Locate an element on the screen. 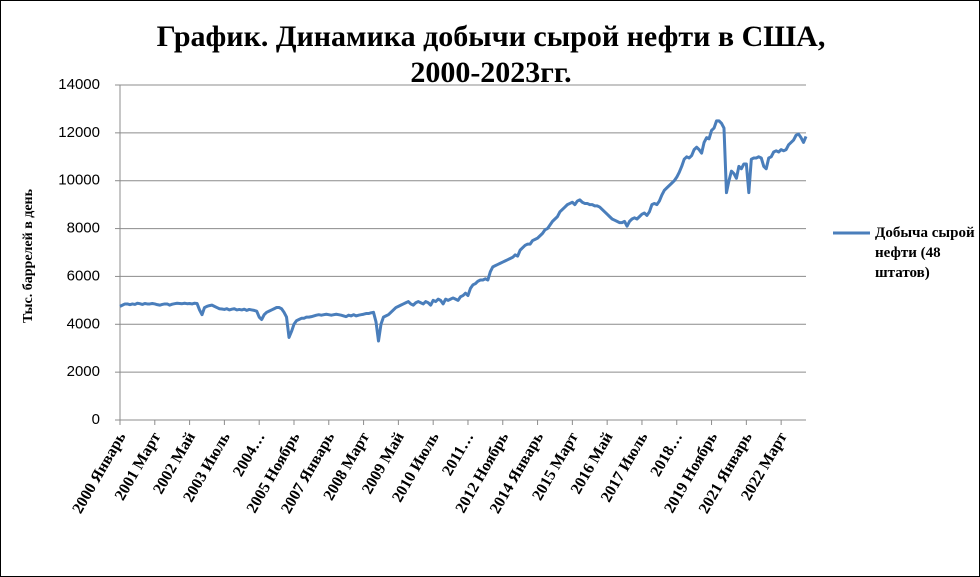 Image resolution: width=980 pixels, height=577 pixels. y-tick-label: 0 is located at coordinates (96, 419).